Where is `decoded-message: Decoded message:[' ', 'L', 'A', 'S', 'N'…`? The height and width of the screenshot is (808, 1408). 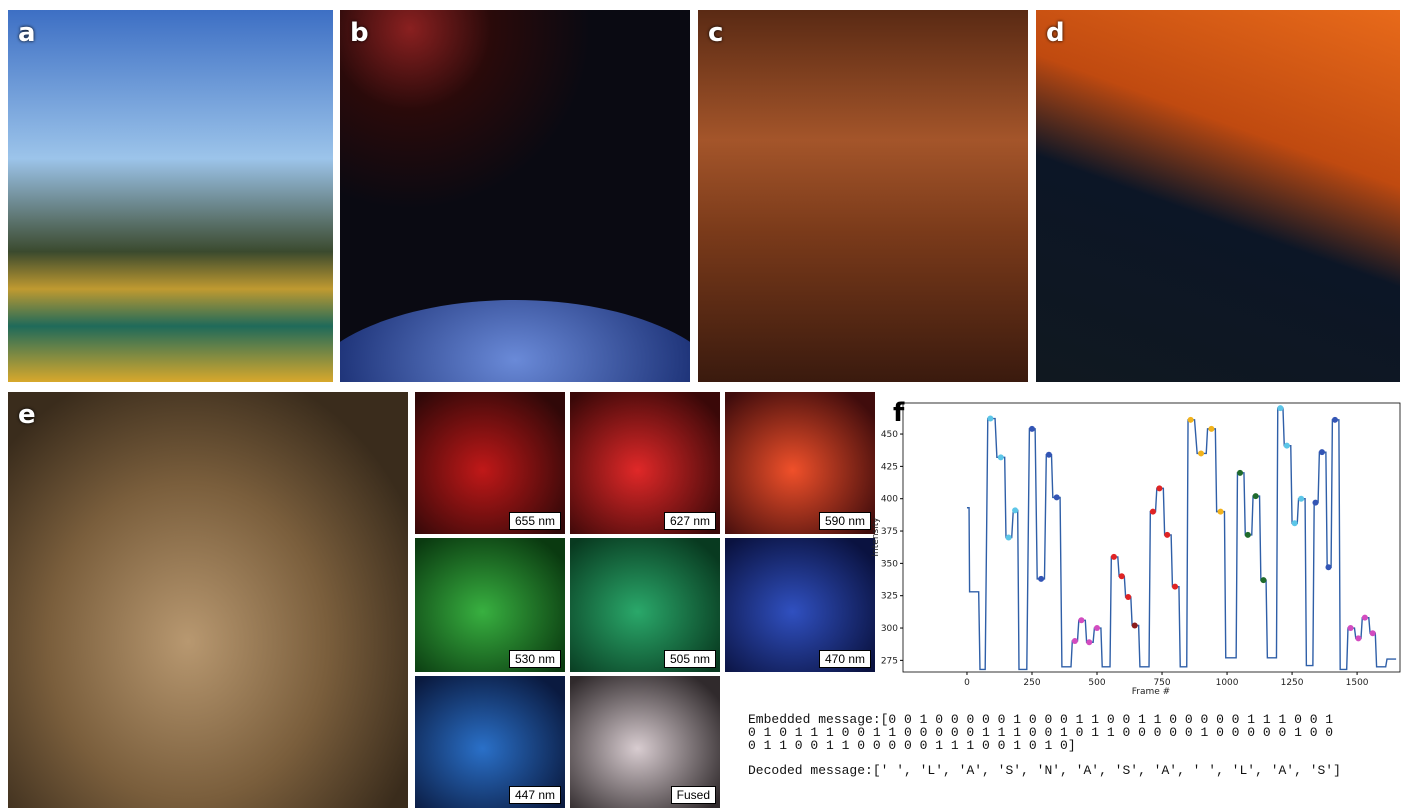
decoded-message: Decoded message:[' ', 'L', 'A', 'S', 'N'… is located at coordinates (1044, 770).